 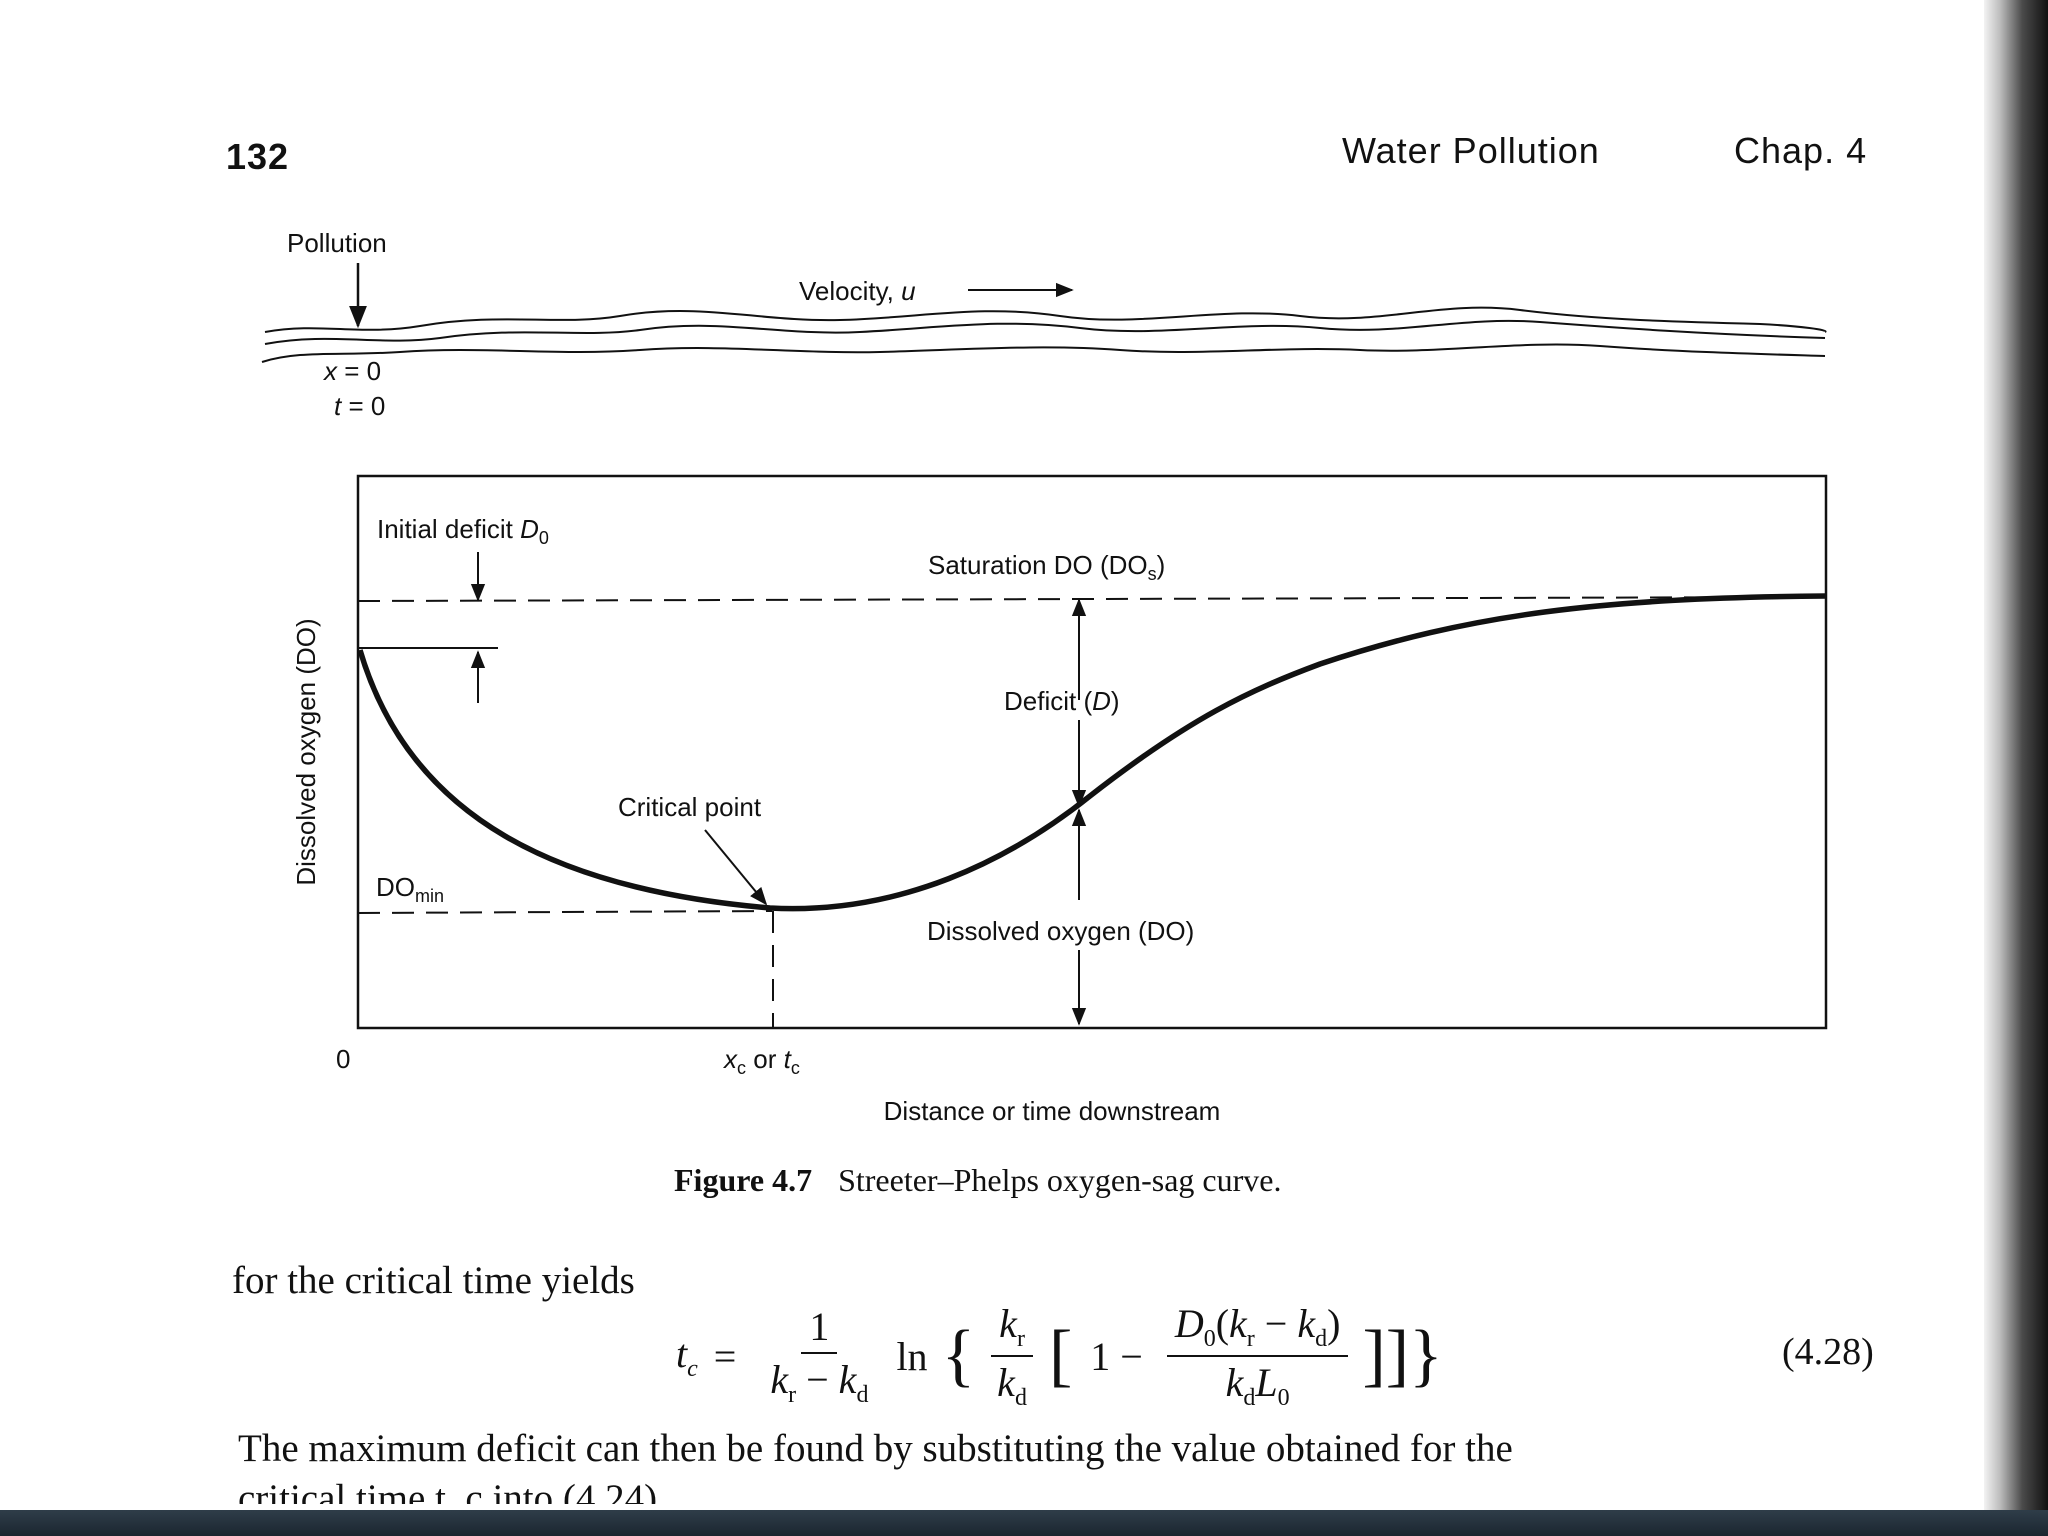 What do you see at coordinates (351, 371) in the screenshot?
I see `x-equals-zero: x = 0` at bounding box center [351, 371].